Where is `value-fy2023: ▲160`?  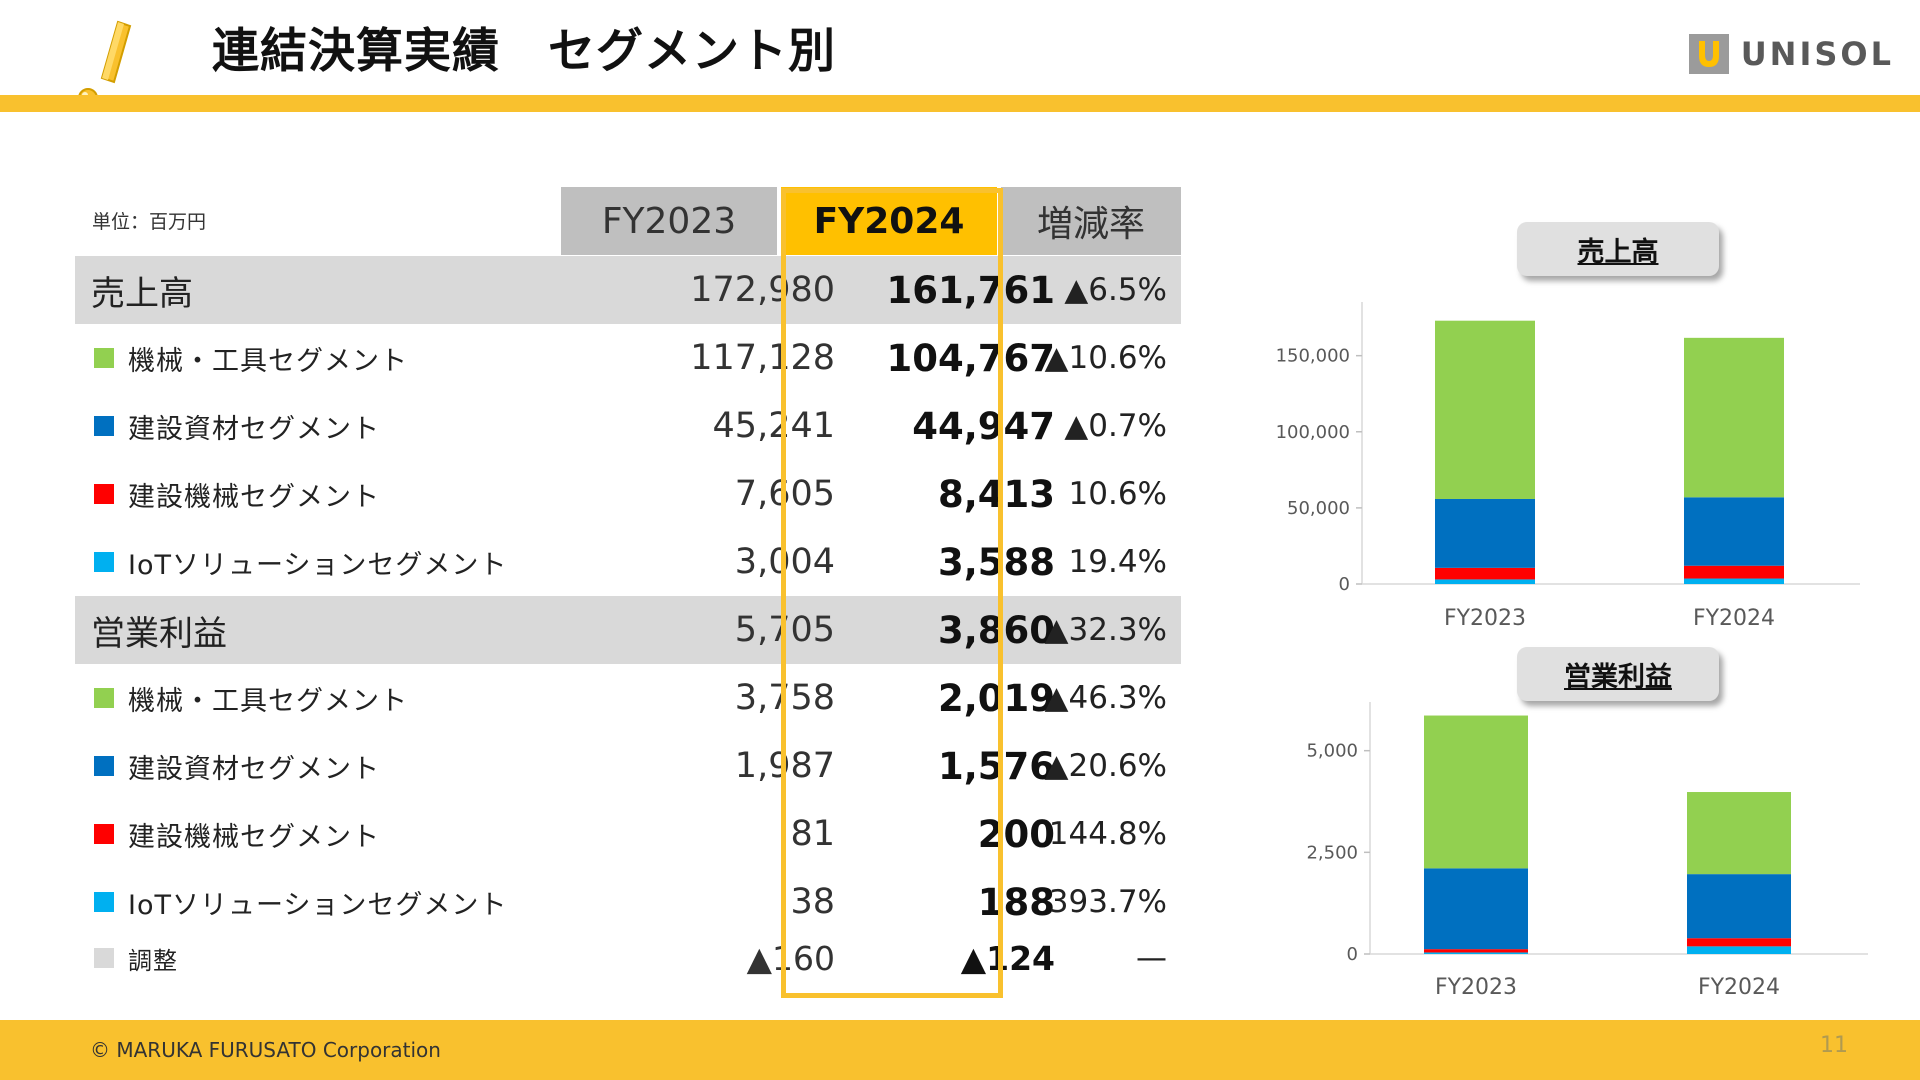
value-fy2023: ▲160 is located at coordinates (790, 958).